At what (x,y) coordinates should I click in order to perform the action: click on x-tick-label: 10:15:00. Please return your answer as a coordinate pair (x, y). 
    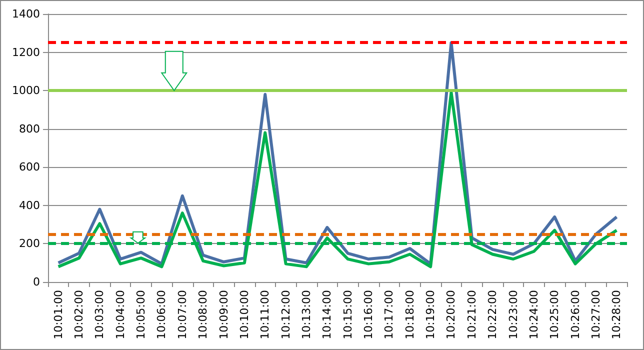
    Looking at the image, I should click on (347, 315).